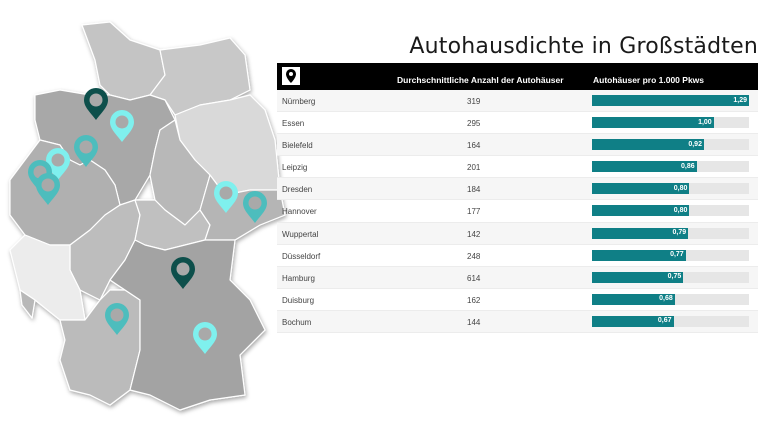 The image size is (770, 434). What do you see at coordinates (298, 278) in the screenshot?
I see `city-name: Hamburg` at bounding box center [298, 278].